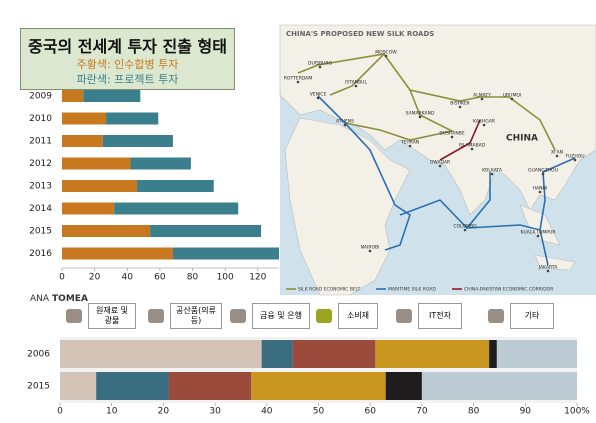 The width and height of the screenshot is (596, 423). I want to click on brand-b: TOMEA, so click(70, 299).